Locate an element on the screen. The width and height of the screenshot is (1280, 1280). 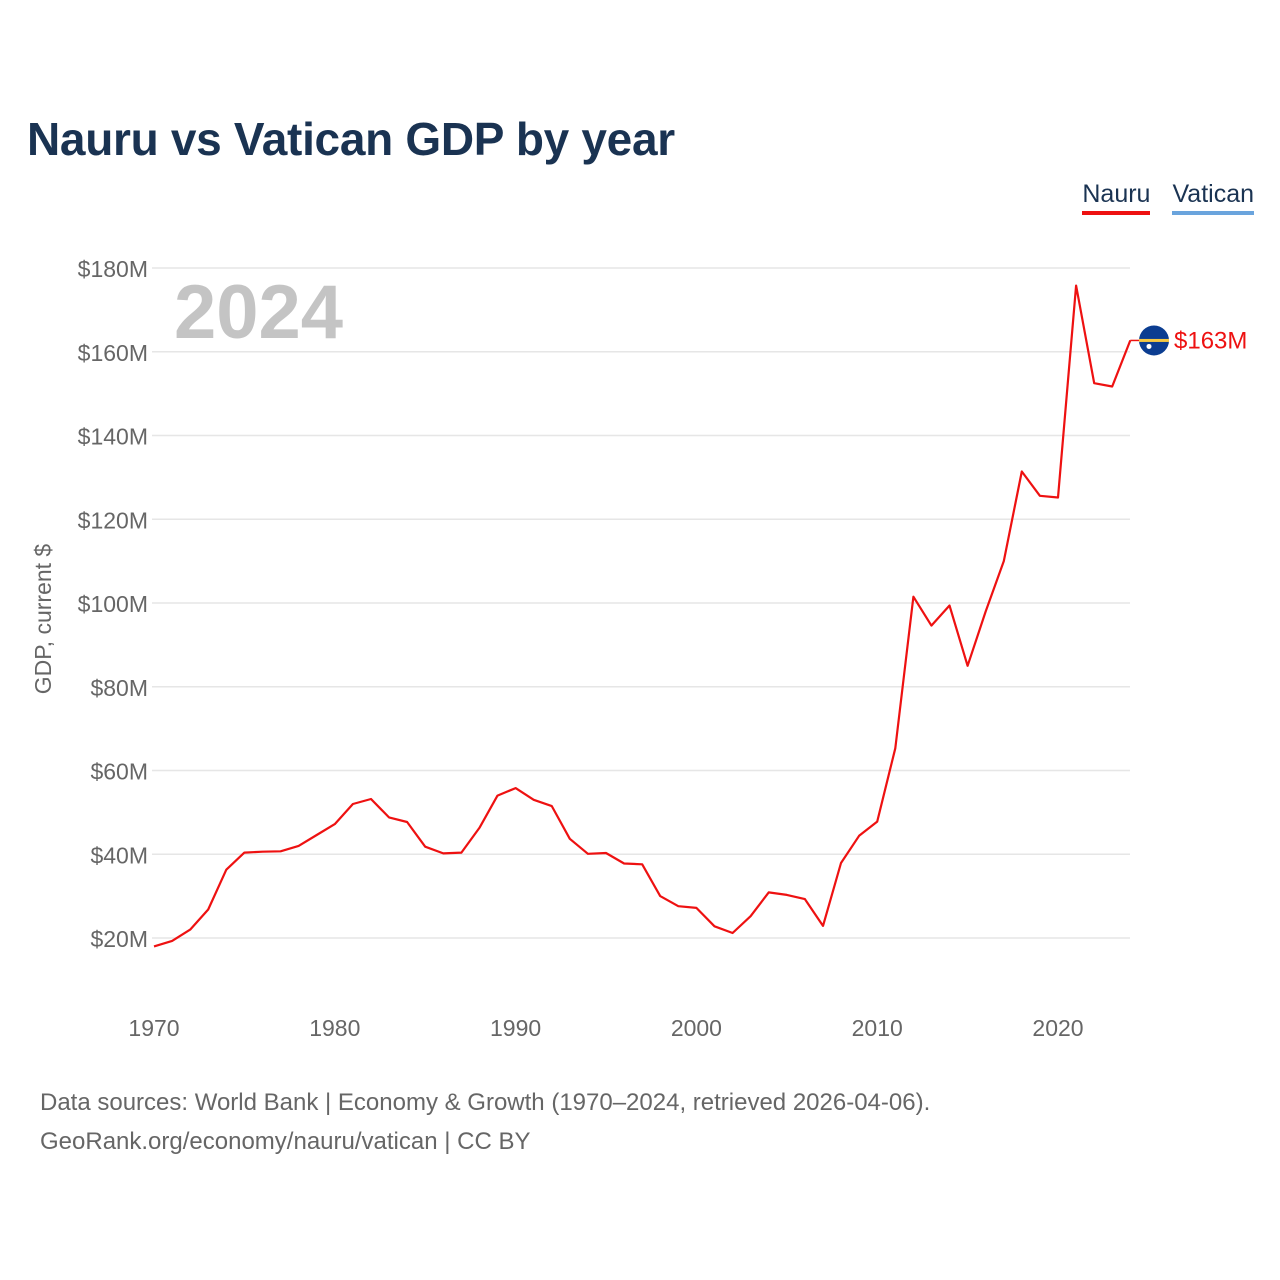
x-tick-label: 2010 is located at coordinates (877, 1028).